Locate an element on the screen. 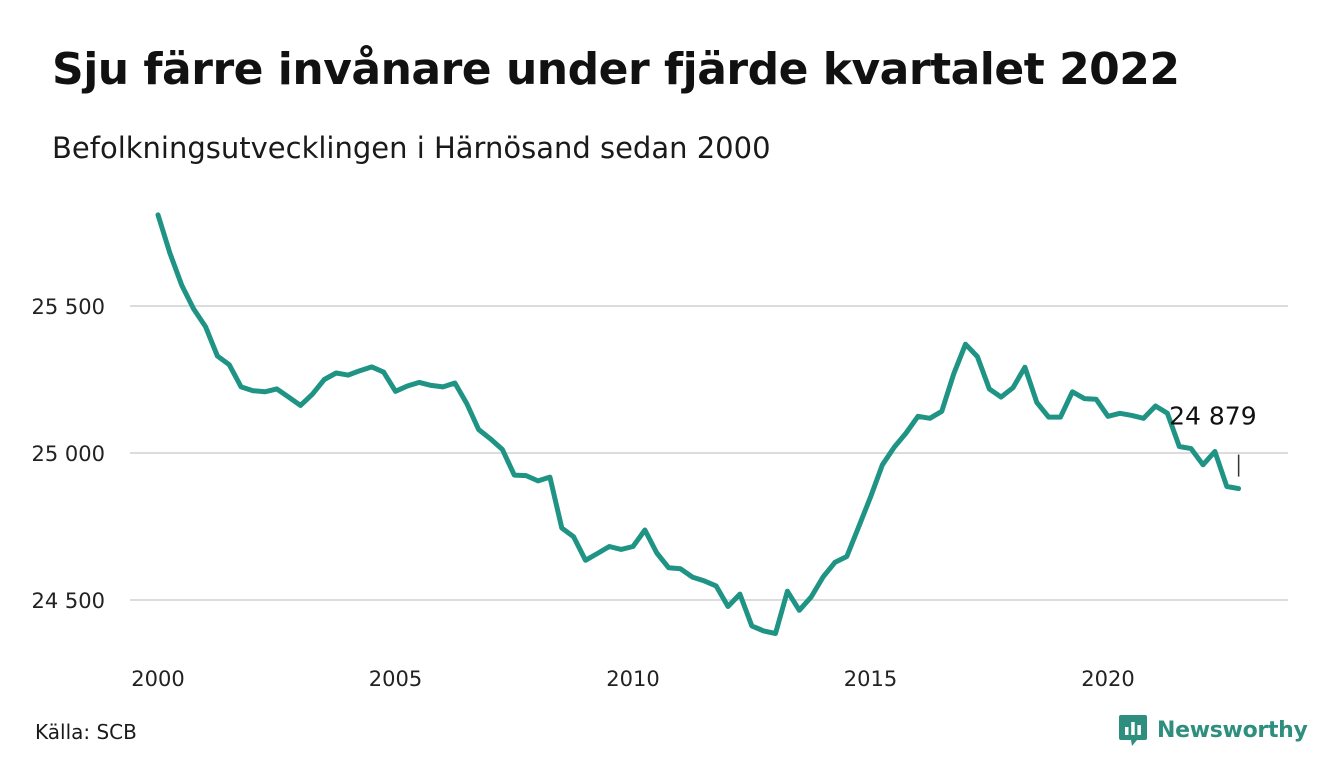 The height and width of the screenshot is (780, 1340). newsworthy-logo-icon is located at coordinates (1133, 730).